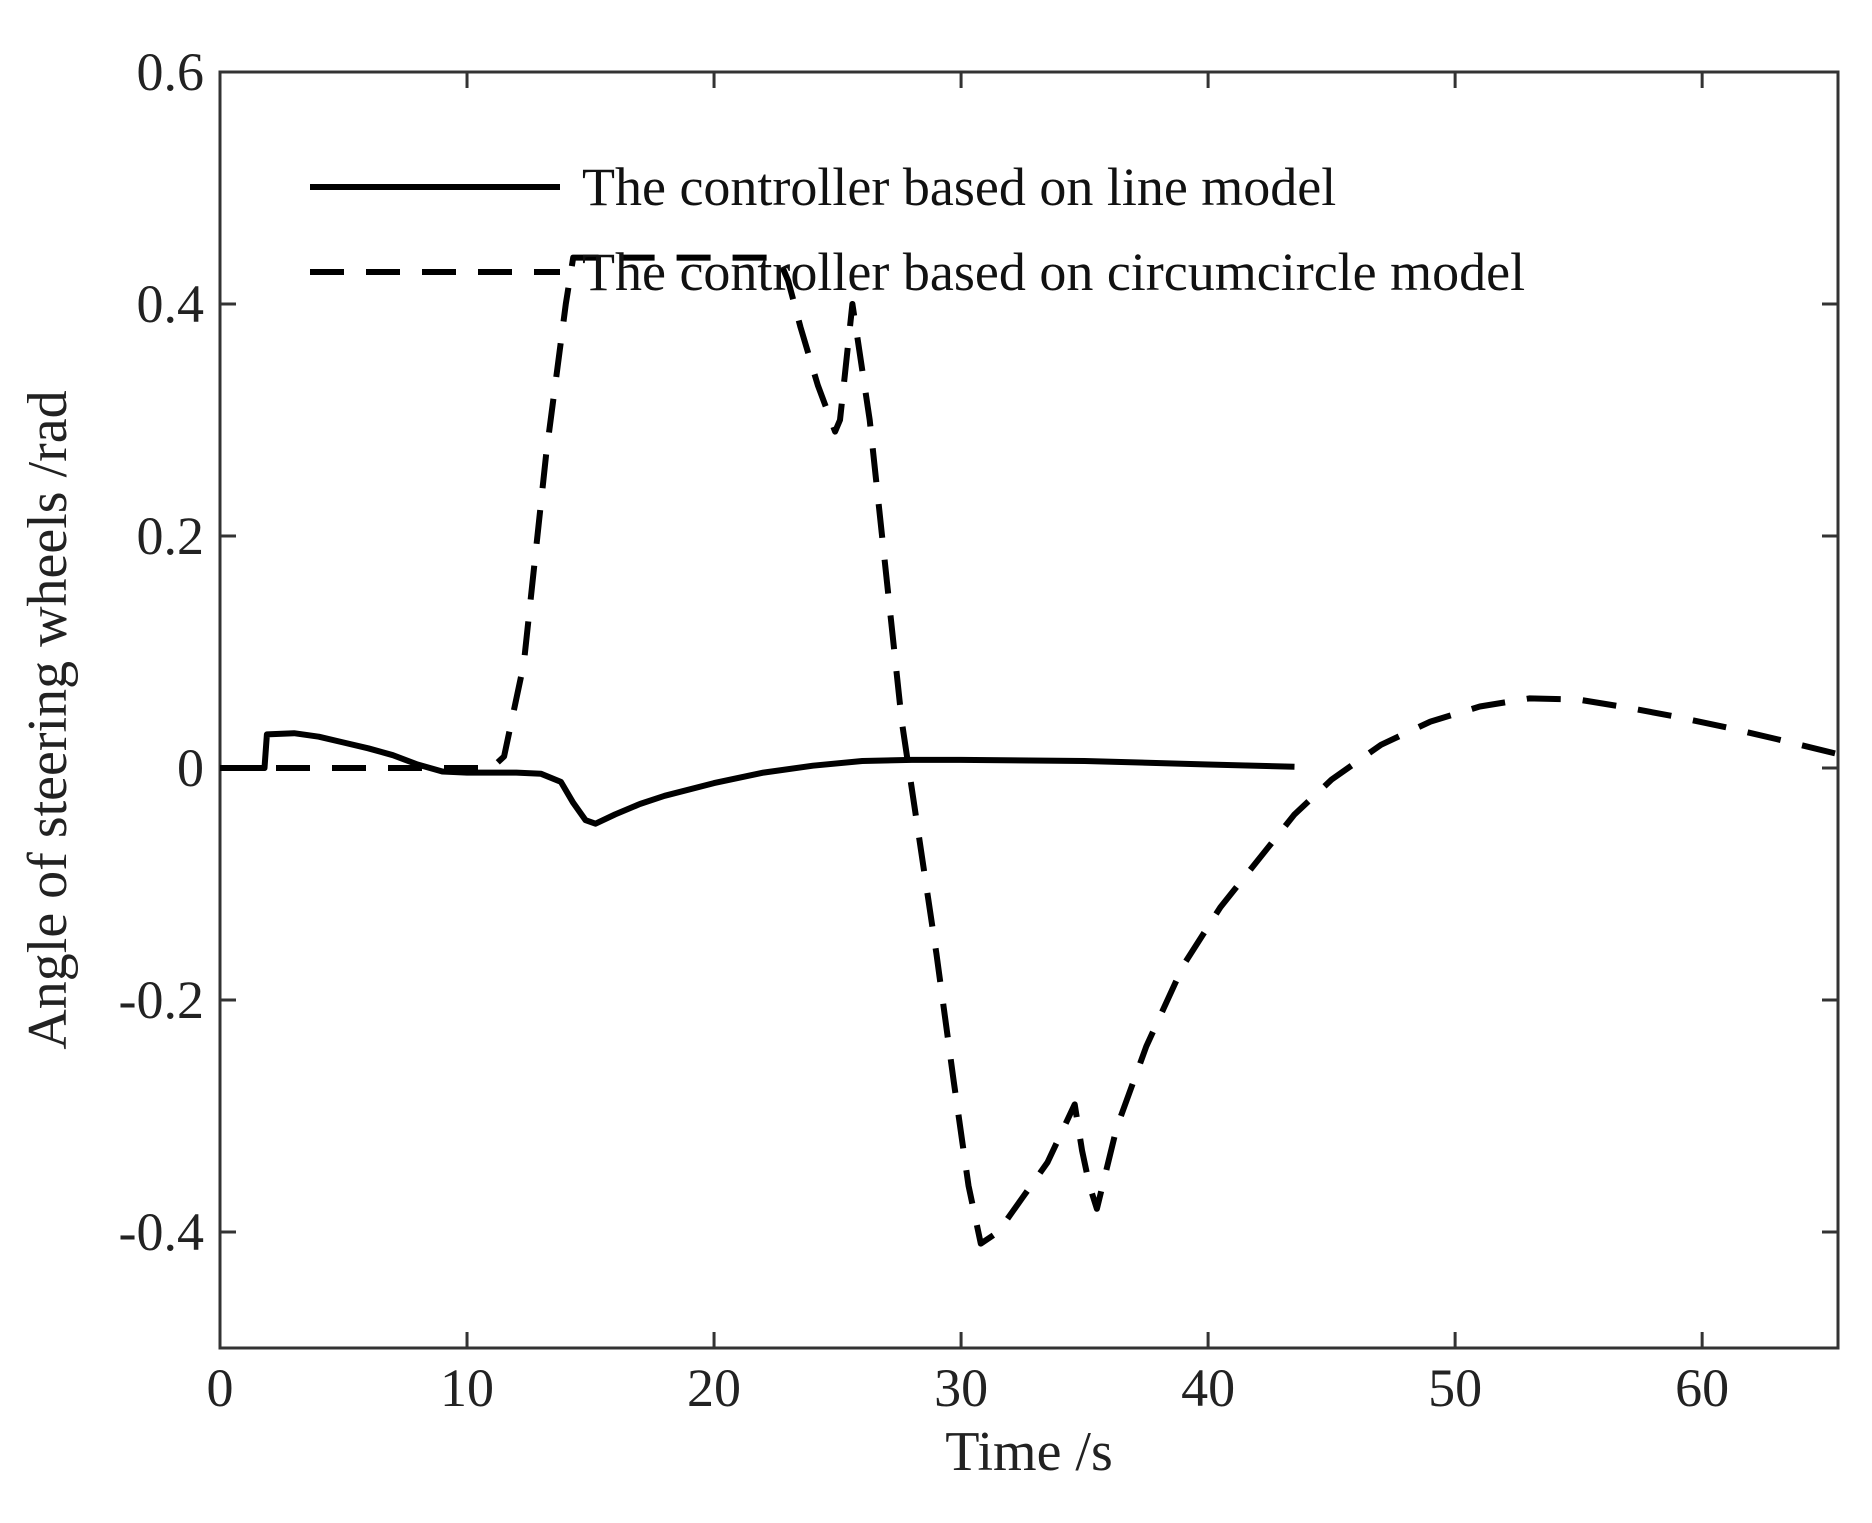 The width and height of the screenshot is (1872, 1523). Describe the element at coordinates (1455, 1388) in the screenshot. I see `x-tick-label: 50` at that location.